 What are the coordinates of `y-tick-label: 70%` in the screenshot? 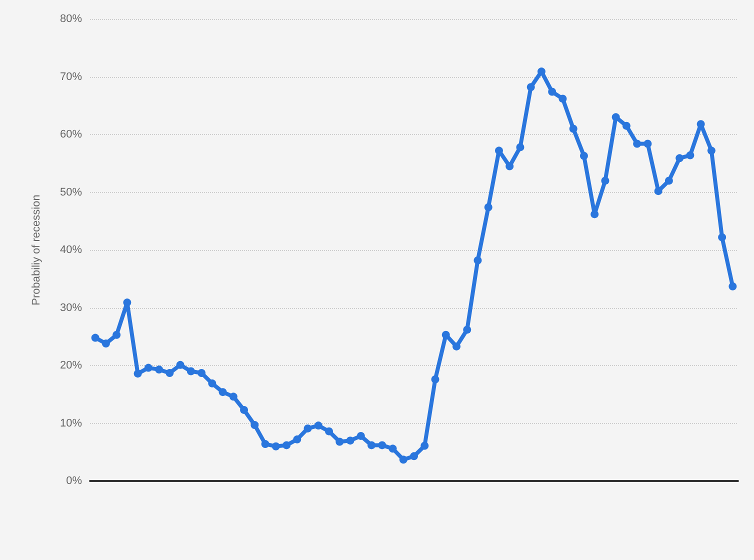 It's located at (71, 76).